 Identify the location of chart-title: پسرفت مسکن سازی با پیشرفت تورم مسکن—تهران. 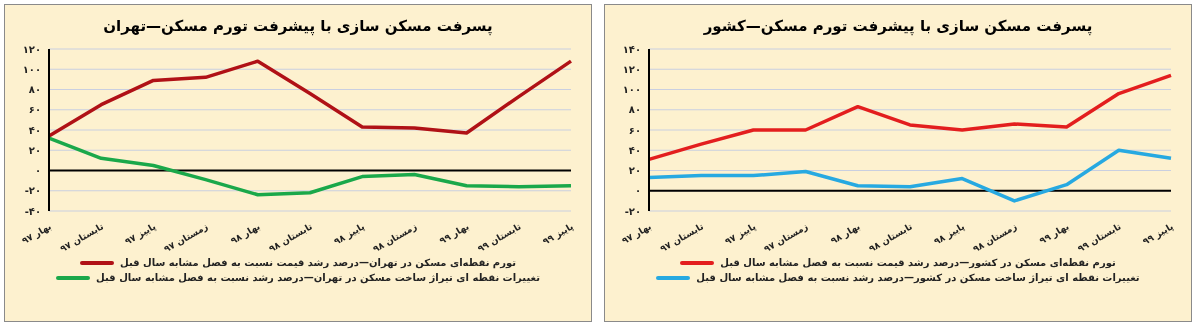
(298, 27).